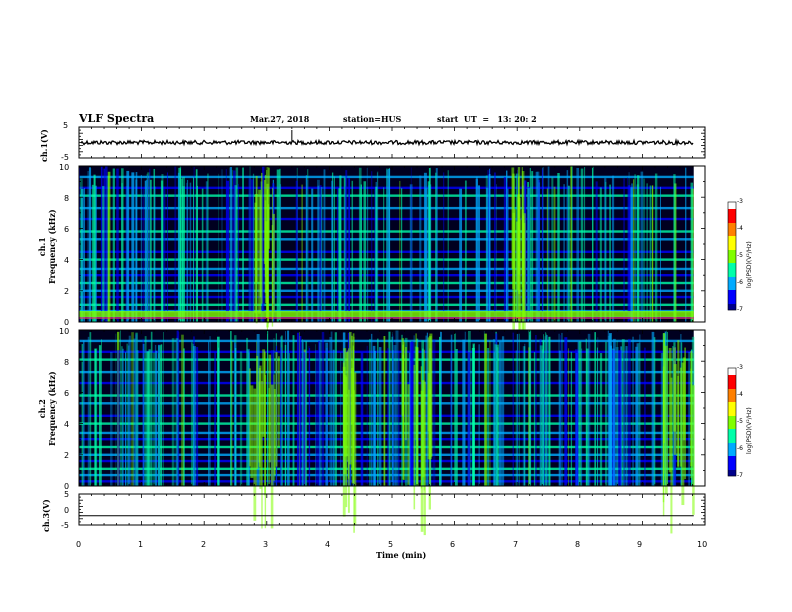  What do you see at coordinates (372, 119) in the screenshot?
I see `station-label: station=HUS` at bounding box center [372, 119].